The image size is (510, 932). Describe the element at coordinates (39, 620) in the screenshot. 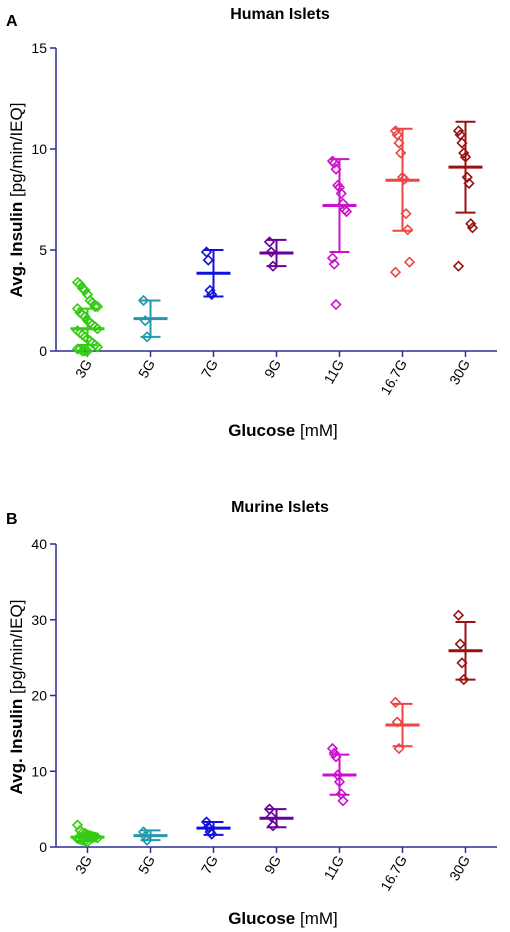

I see `y-tick-label: 30` at that location.